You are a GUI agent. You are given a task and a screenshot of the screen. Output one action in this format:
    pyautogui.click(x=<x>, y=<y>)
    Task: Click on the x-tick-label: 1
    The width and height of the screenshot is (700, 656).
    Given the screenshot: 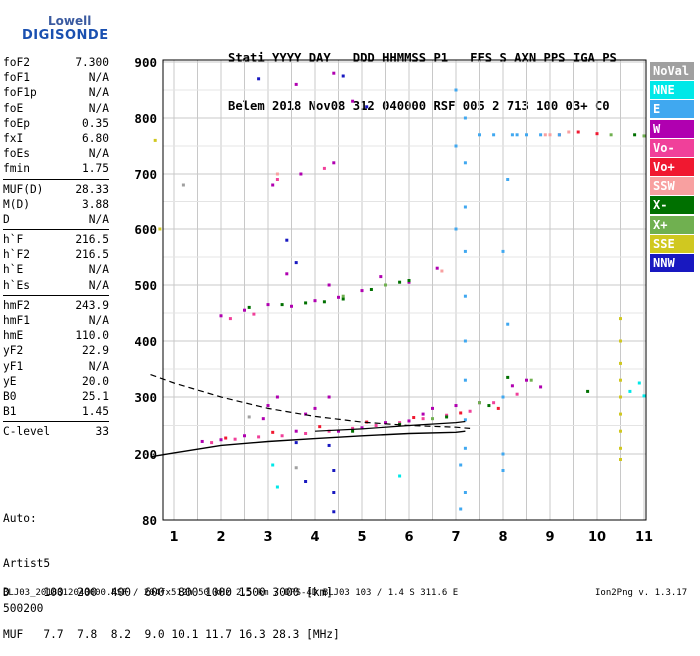 What is the action you would take?
    pyautogui.click(x=173, y=537)
    